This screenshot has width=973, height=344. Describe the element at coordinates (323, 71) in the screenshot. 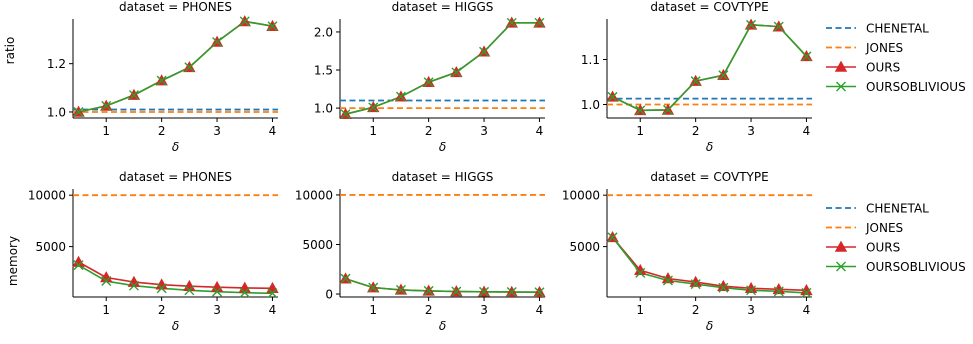

I see `y-tick-label: 1.5` at that location.